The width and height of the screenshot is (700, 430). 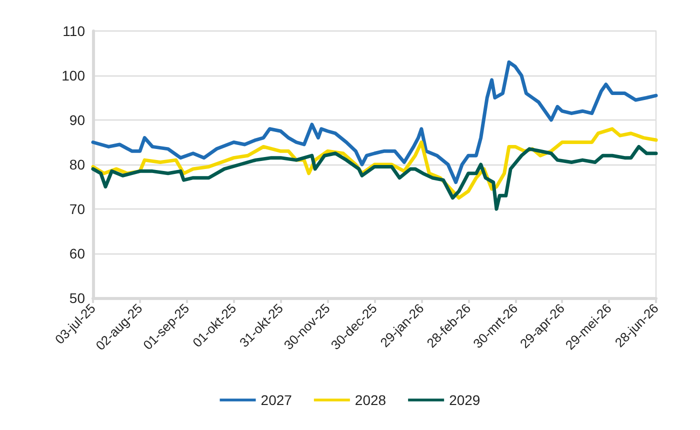 What do you see at coordinates (276, 400) in the screenshot?
I see `legend-label: 2027` at bounding box center [276, 400].